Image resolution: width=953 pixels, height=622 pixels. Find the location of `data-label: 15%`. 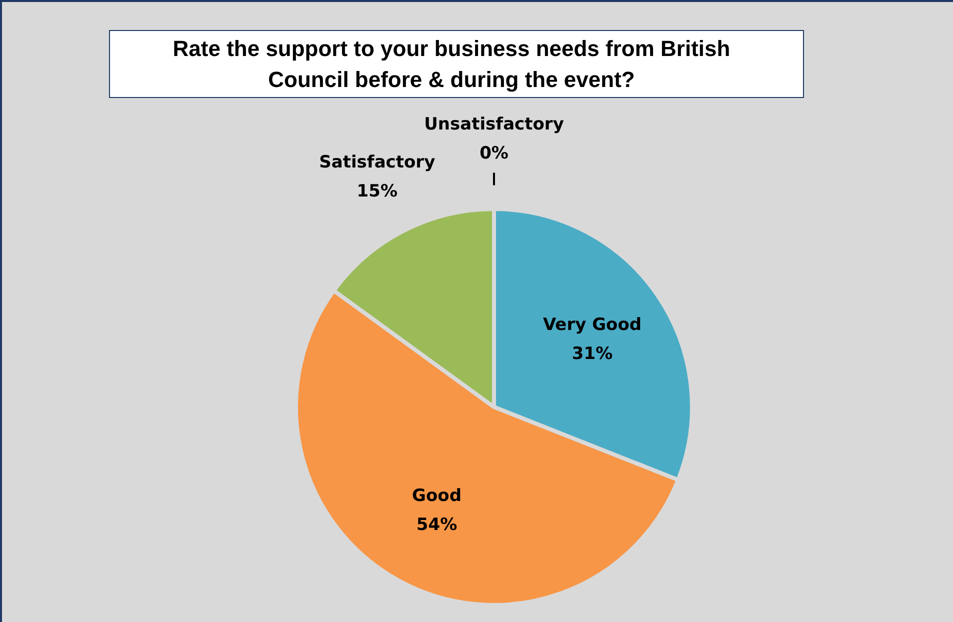

data-label: 15% is located at coordinates (377, 192).